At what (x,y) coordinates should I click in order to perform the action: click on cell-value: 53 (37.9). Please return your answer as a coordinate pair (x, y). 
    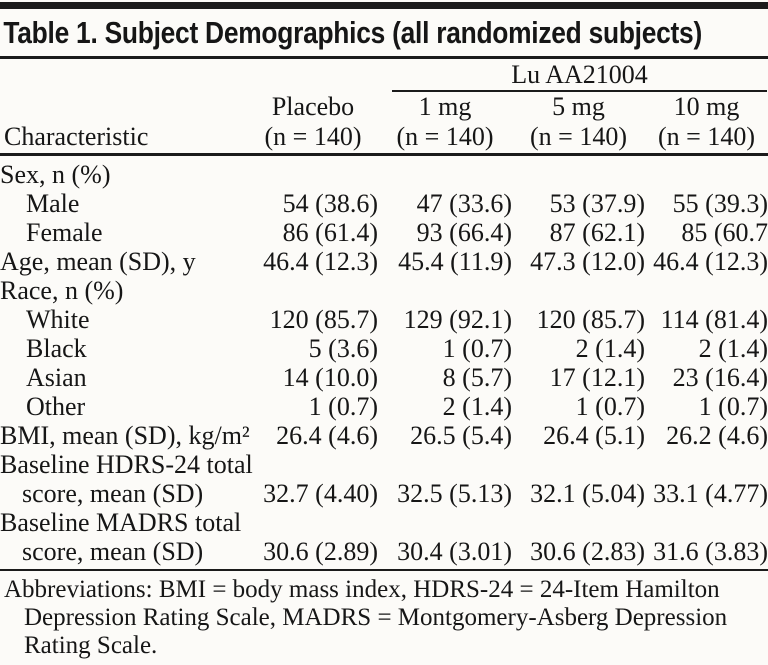
    Looking at the image, I should click on (597, 203).